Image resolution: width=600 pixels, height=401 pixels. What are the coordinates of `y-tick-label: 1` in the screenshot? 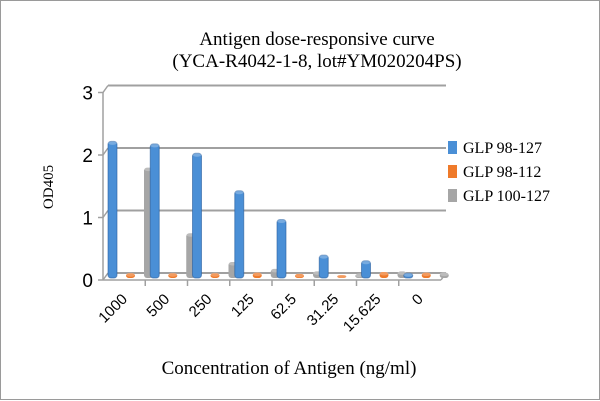 It's located at (87, 219).